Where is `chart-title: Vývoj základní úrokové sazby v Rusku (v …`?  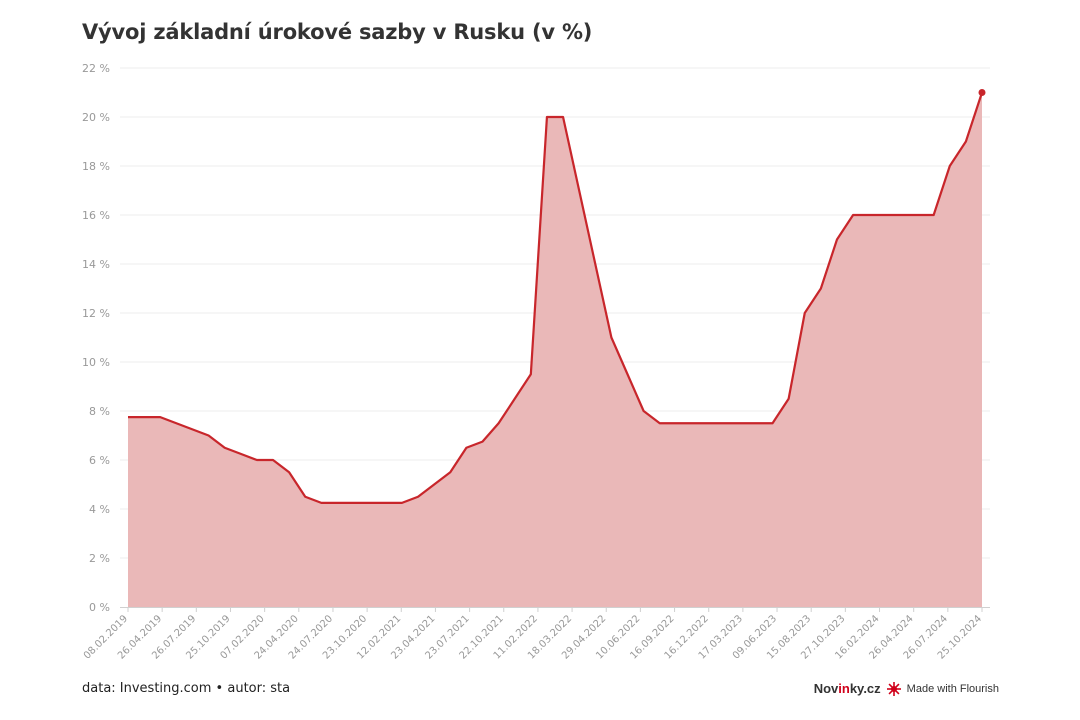 chart-title: Vývoj základní úrokové sazby v Rusku (v … is located at coordinates (337, 32).